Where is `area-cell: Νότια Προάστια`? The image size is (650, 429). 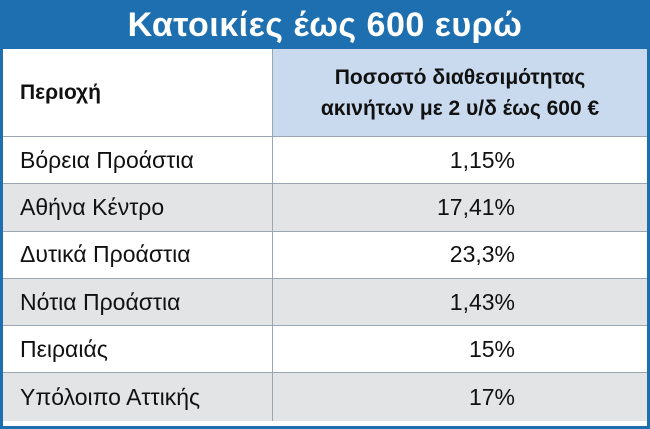 area-cell: Νότια Προάστια is located at coordinates (138, 302).